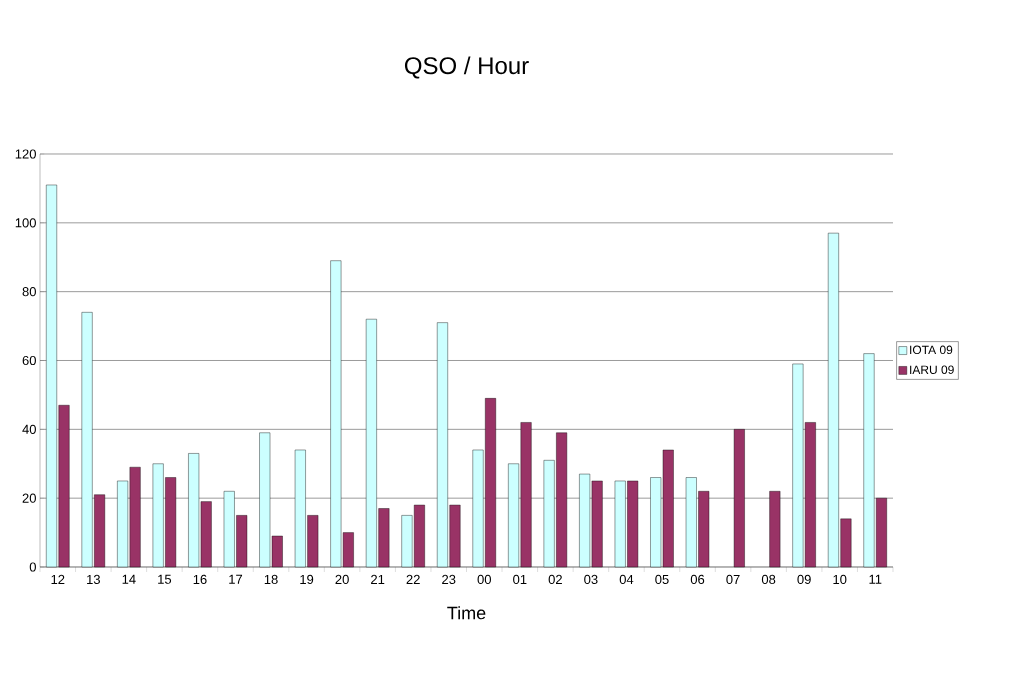 Image resolution: width=1014 pixels, height=686 pixels. I want to click on x-tick-label: 08, so click(768, 579).